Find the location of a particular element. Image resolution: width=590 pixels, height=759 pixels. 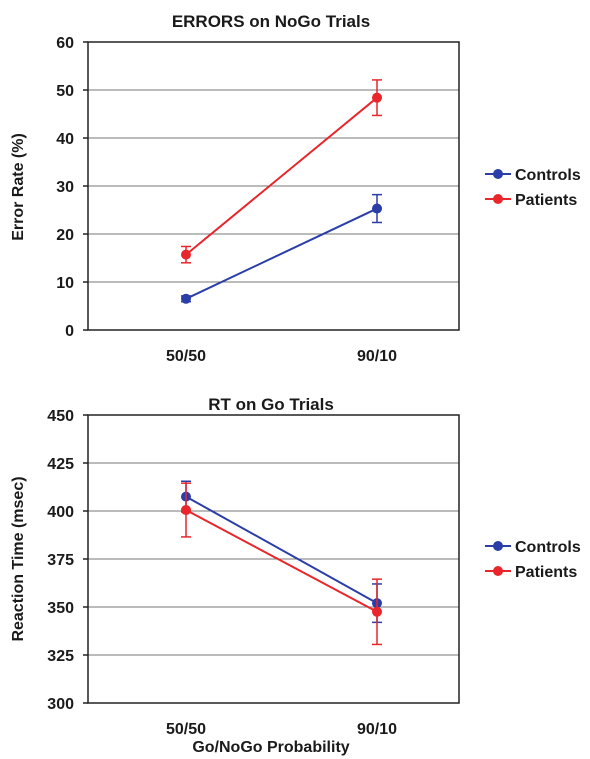

y-tick-label: 10 is located at coordinates (65, 283).